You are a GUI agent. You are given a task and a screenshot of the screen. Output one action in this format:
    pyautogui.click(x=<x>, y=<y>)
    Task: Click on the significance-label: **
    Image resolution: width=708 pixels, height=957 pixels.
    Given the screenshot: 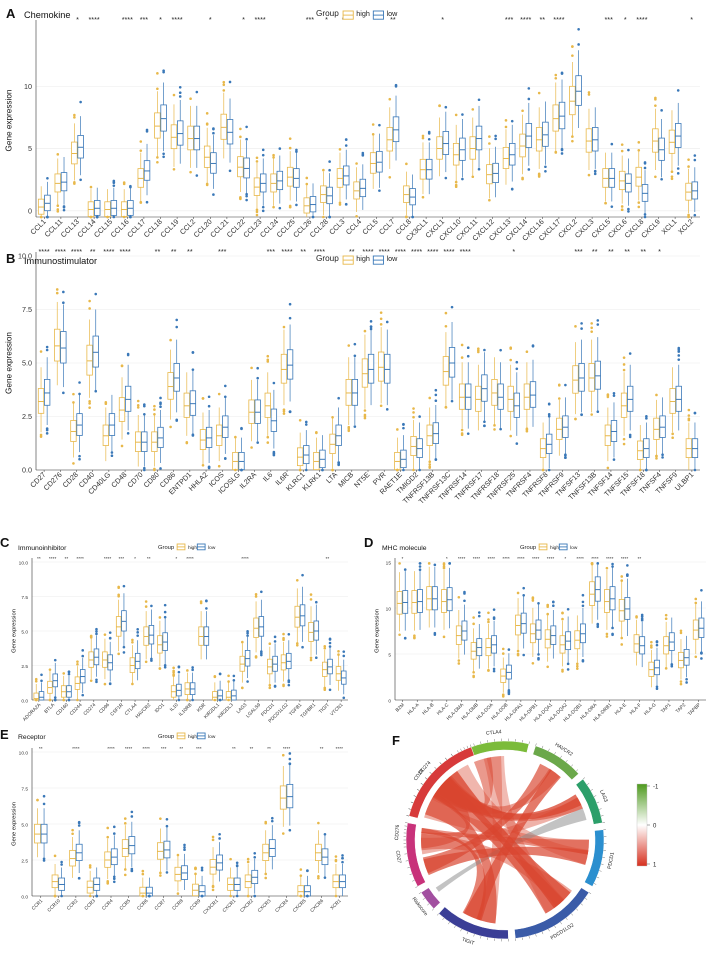 What is the action you would take?
    pyautogui.click(x=174, y=251)
    